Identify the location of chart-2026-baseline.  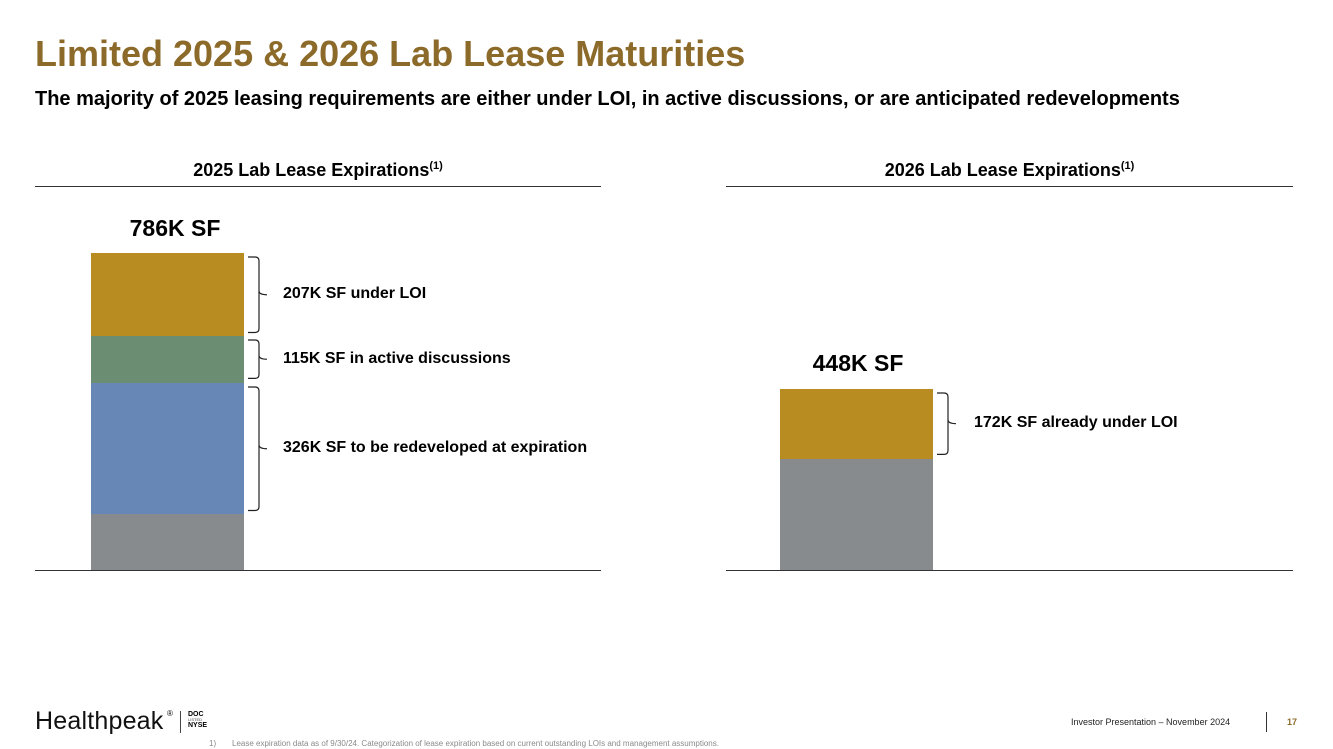
(1009, 570).